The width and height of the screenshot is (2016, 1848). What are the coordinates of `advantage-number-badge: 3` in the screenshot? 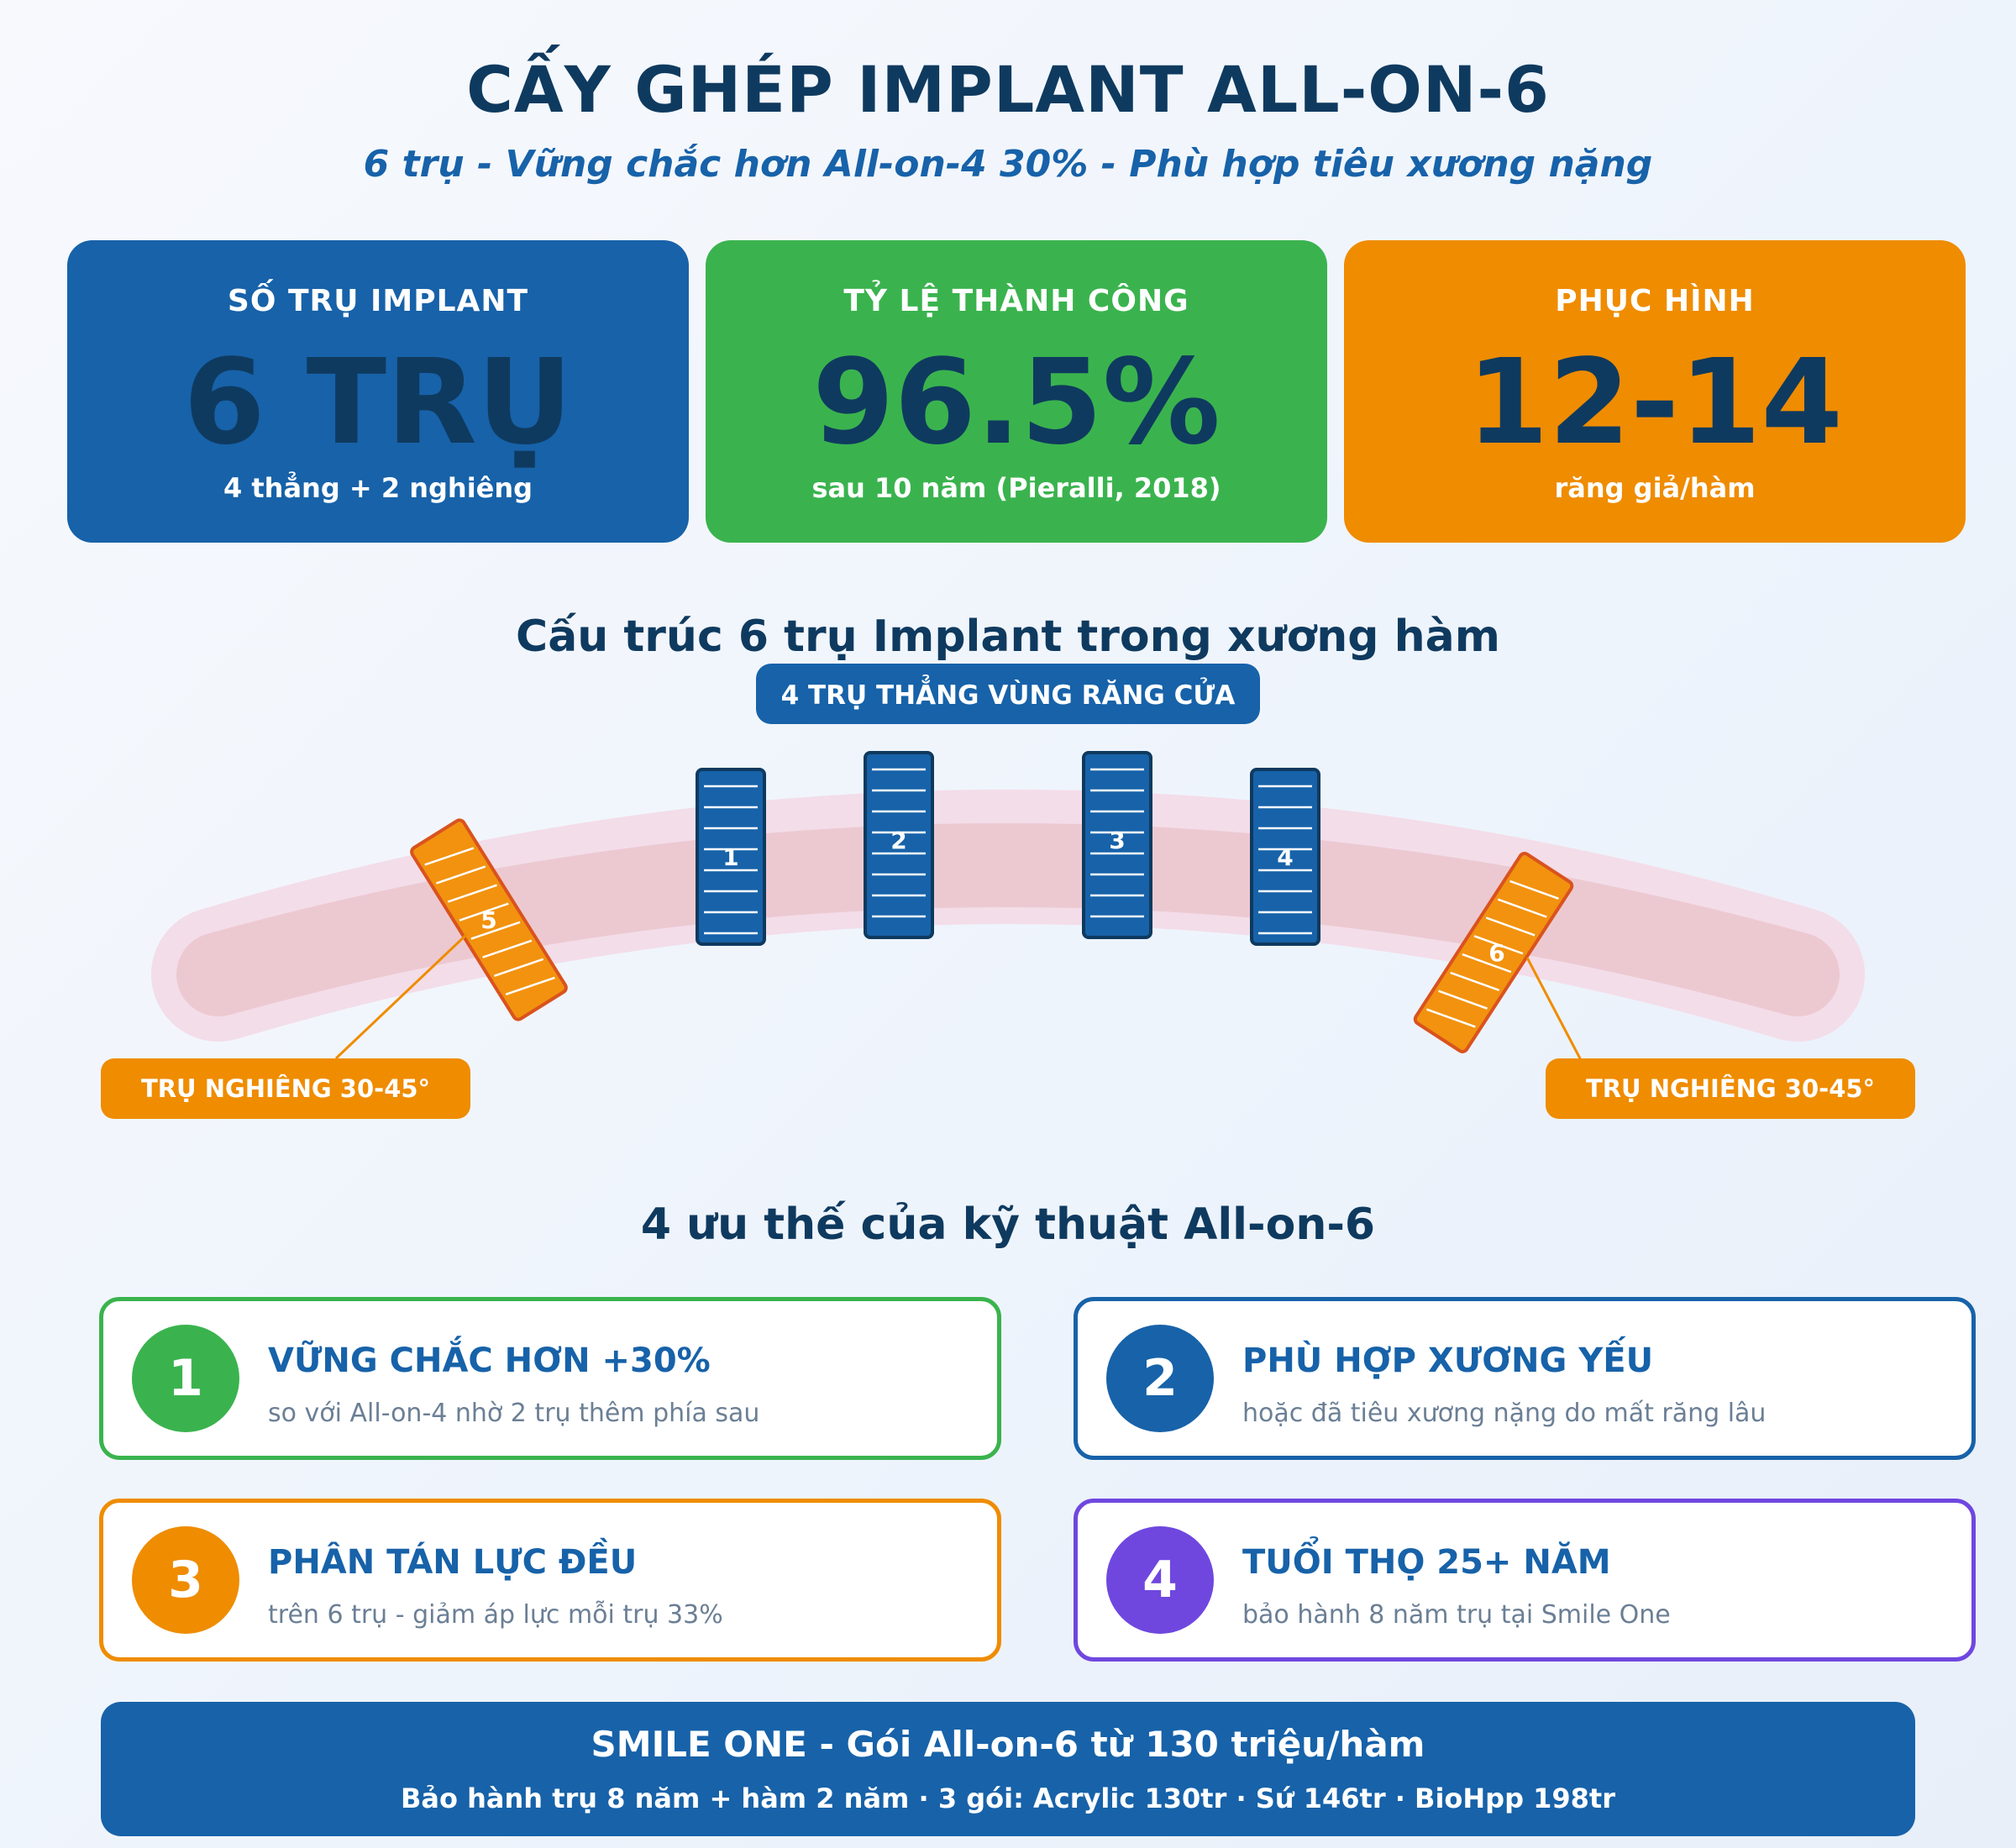 It's located at (185, 1580).